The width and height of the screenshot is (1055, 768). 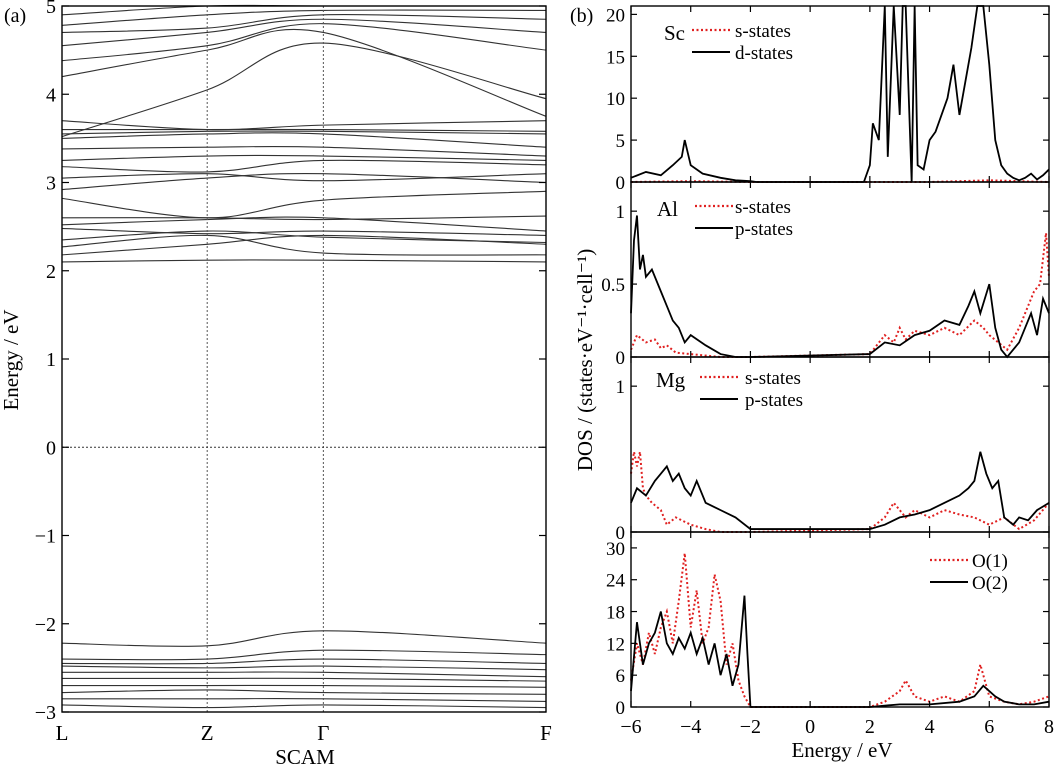 I want to click on dos-subpanel-3: 0 6 12 18 24 30 O(1)O(2), so click(x=828, y=625).